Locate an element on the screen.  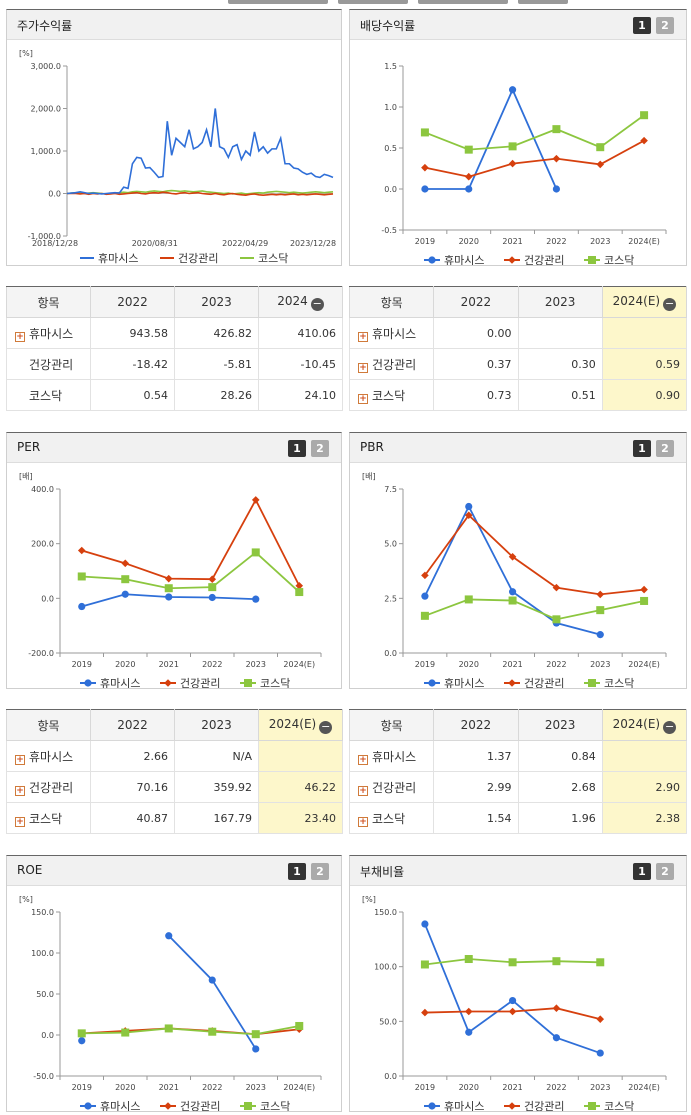
x-tick-label: 2023 is located at coordinates (600, 664).